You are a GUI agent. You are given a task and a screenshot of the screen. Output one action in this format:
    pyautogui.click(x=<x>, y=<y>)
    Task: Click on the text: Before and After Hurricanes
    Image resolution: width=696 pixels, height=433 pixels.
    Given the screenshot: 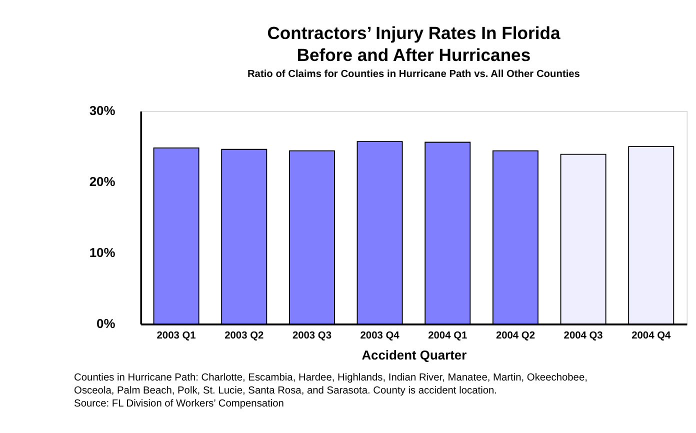 What is the action you would take?
    pyautogui.click(x=413, y=55)
    